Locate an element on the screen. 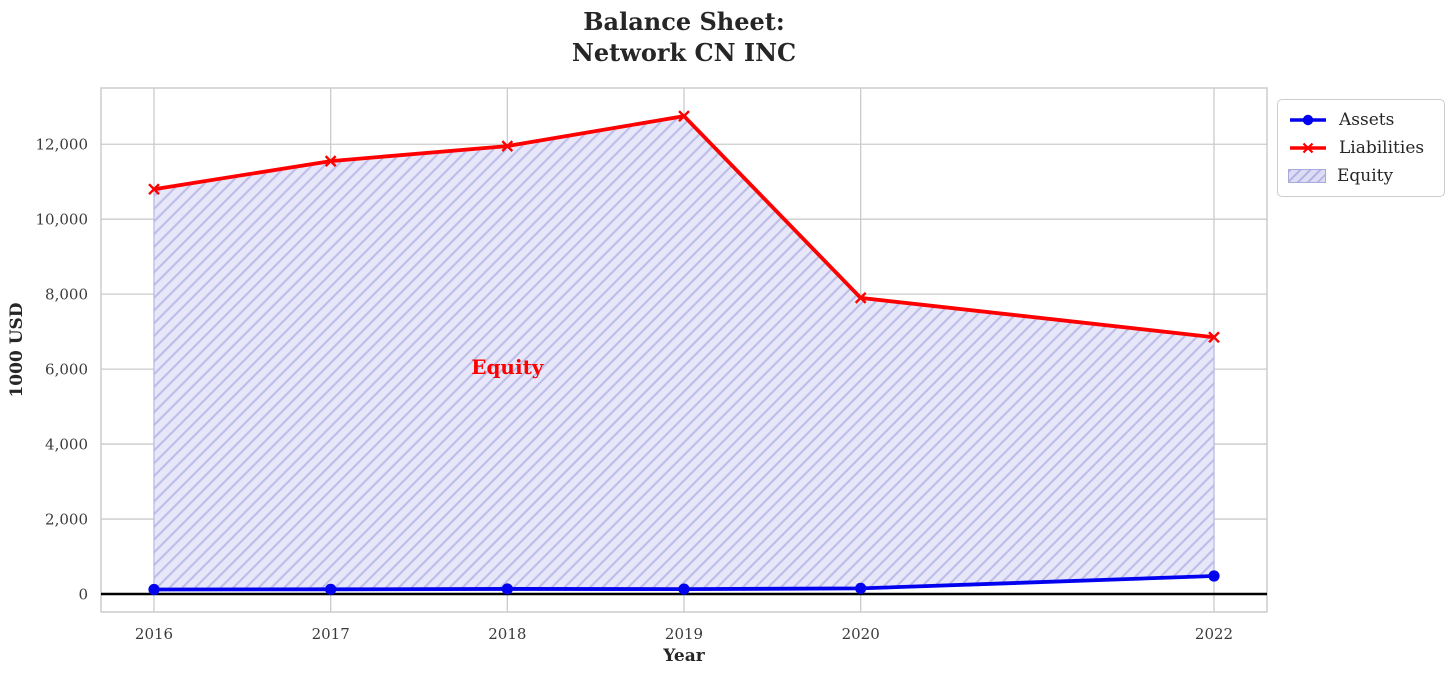 This screenshot has height=676, width=1454. legend-label-liabilities: Liabilities is located at coordinates (1382, 148).